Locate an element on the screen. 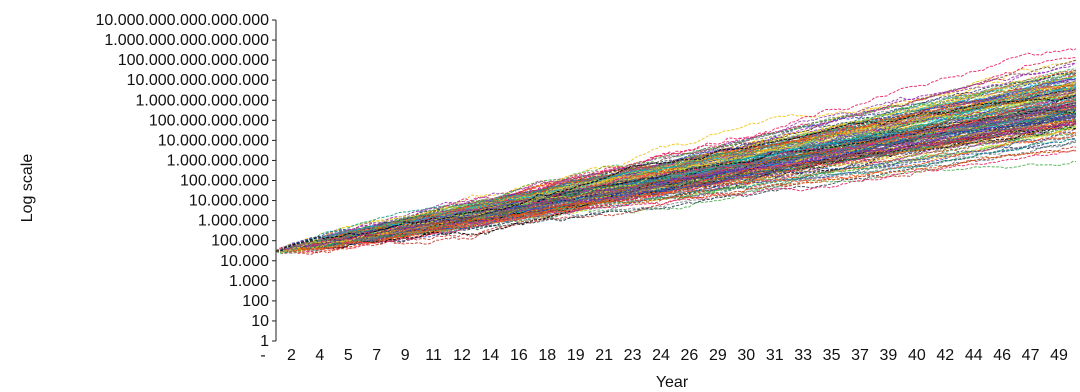  x-tick-label: 44 is located at coordinates (974, 355).